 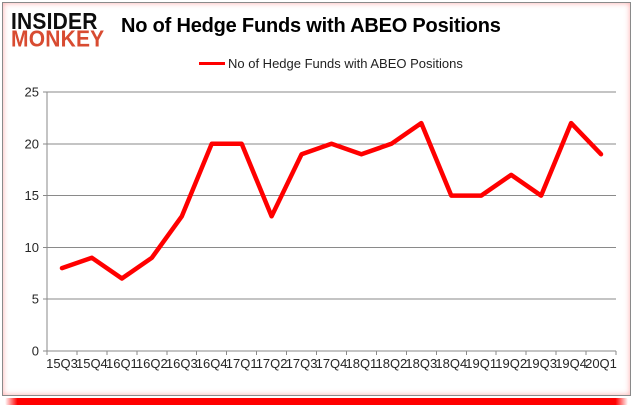 What do you see at coordinates (32, 195) in the screenshot?
I see `y-axis-tick-label: 15` at bounding box center [32, 195].